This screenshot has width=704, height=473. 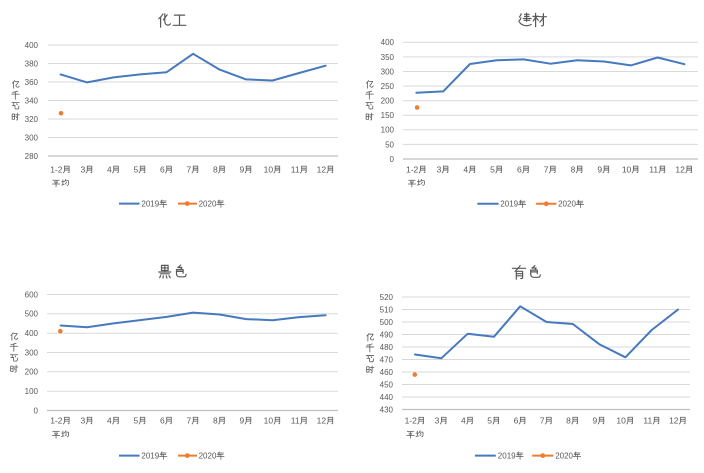 What do you see at coordinates (32, 294) in the screenshot?
I see `svg-text: 600` at bounding box center [32, 294].